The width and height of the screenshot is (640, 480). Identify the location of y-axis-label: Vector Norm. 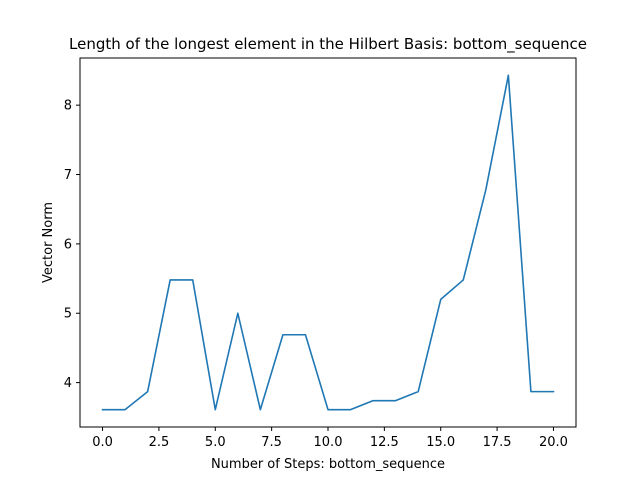
(48, 242).